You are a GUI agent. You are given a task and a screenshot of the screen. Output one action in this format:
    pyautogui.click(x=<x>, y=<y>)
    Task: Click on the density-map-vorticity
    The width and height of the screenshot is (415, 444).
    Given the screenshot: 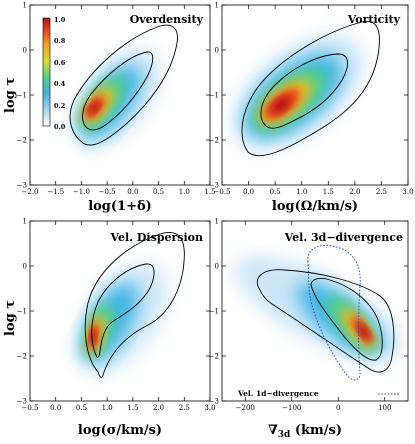 What is the action you would take?
    pyautogui.click(x=298, y=92)
    